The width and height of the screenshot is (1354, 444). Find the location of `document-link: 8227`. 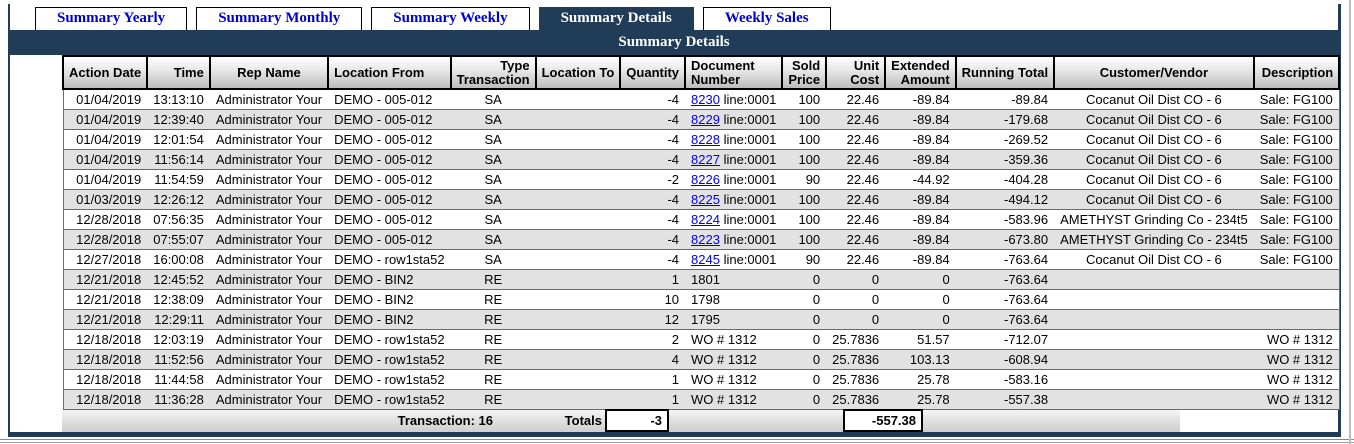

document-link: 8227 is located at coordinates (705, 159).